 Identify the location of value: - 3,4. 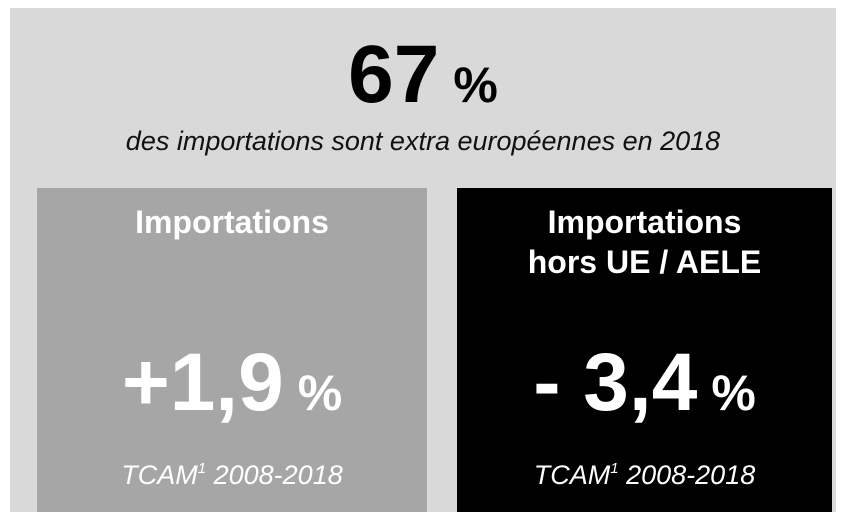
(615, 382).